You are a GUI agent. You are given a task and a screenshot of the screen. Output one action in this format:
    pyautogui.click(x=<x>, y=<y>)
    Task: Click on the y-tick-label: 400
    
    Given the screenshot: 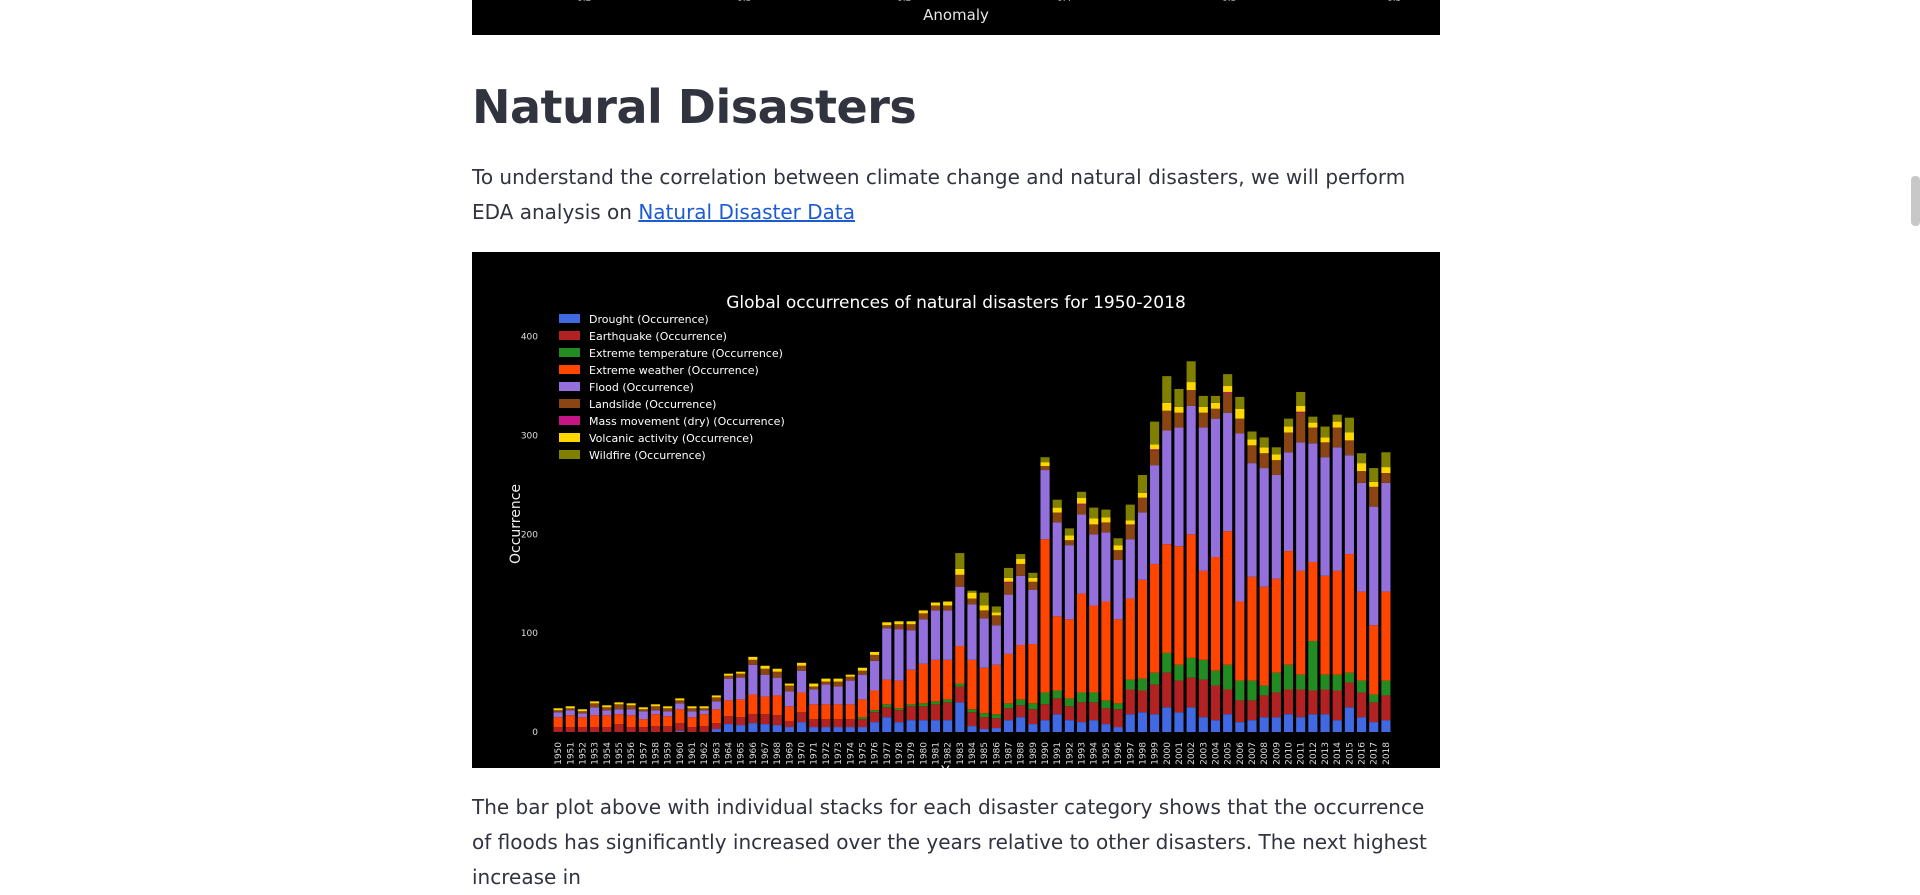 What is the action you would take?
    pyautogui.click(x=529, y=338)
    